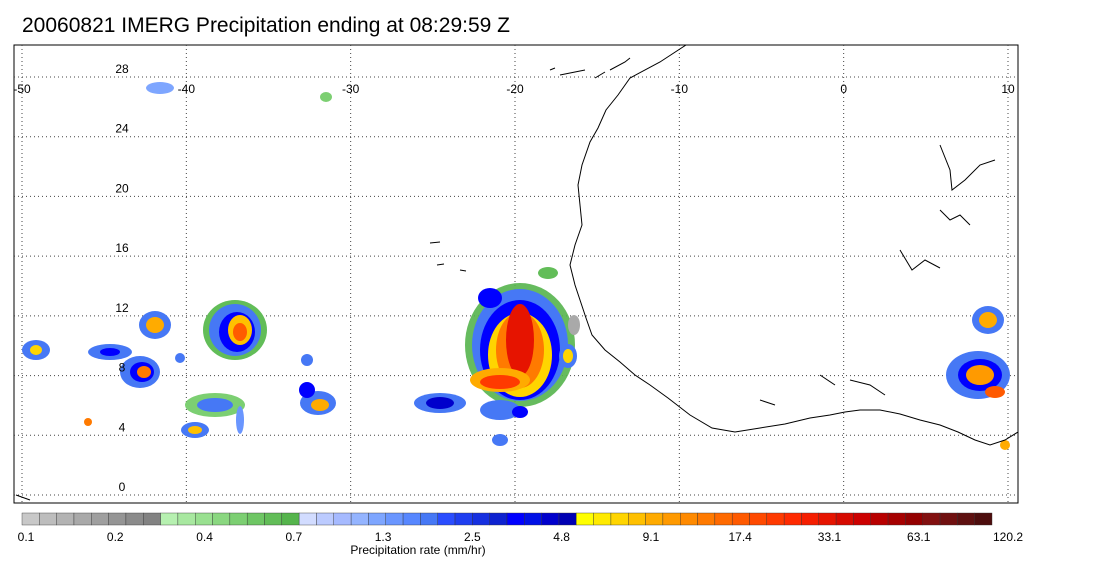 This screenshot has height=571, width=1101. Describe the element at coordinates (417, 550) in the screenshot. I see `colorbar-label: Precipitation rate (mm/hr)` at that location.